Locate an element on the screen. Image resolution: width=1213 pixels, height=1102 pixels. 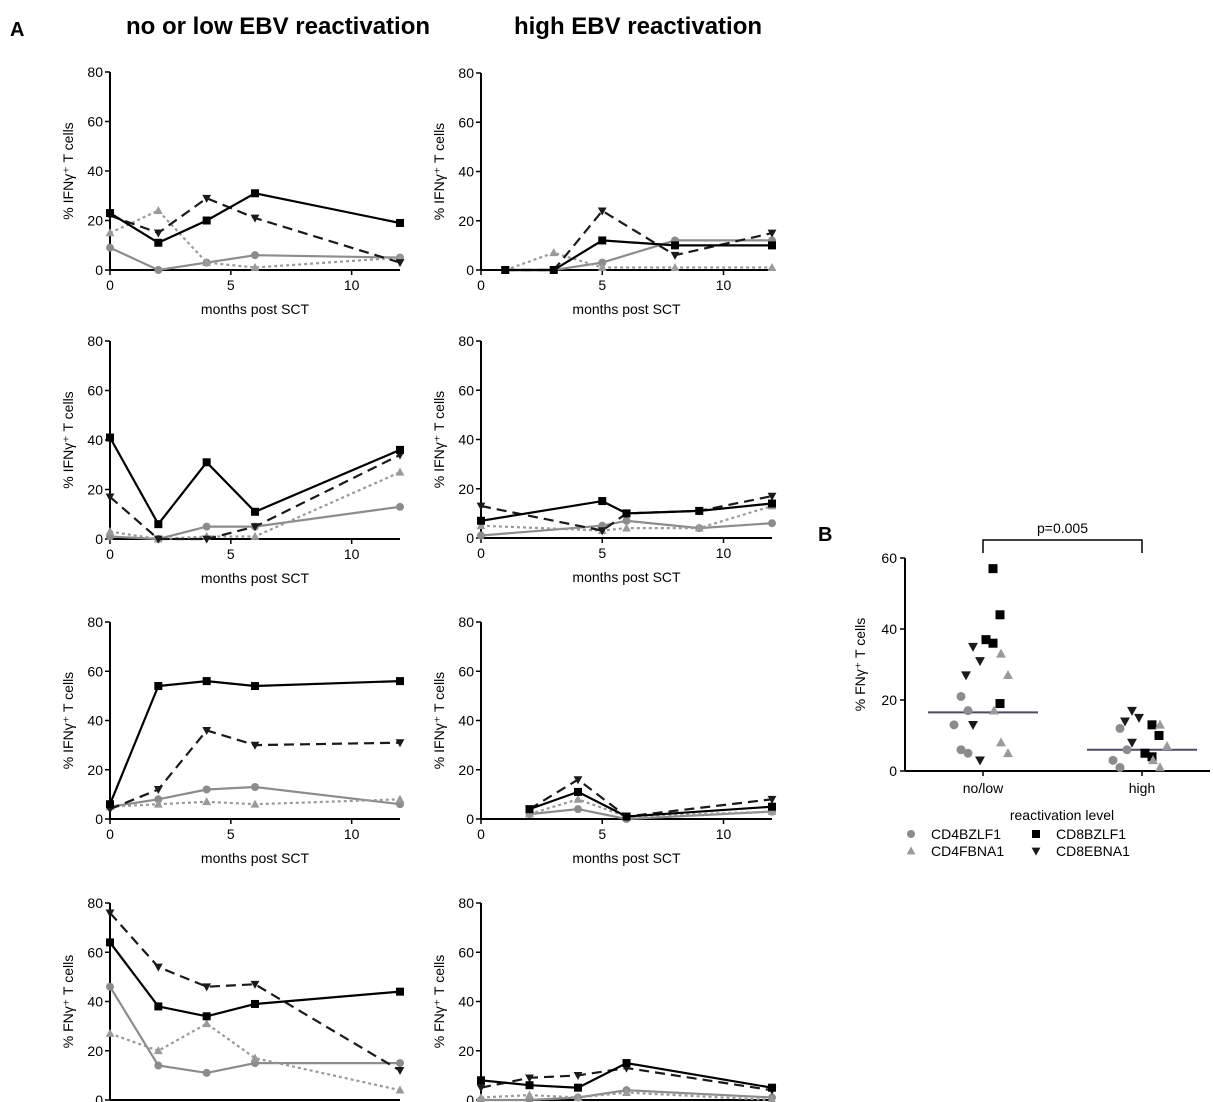
column-title-left: no or low EBV reactivation is located at coordinates (278, 26).